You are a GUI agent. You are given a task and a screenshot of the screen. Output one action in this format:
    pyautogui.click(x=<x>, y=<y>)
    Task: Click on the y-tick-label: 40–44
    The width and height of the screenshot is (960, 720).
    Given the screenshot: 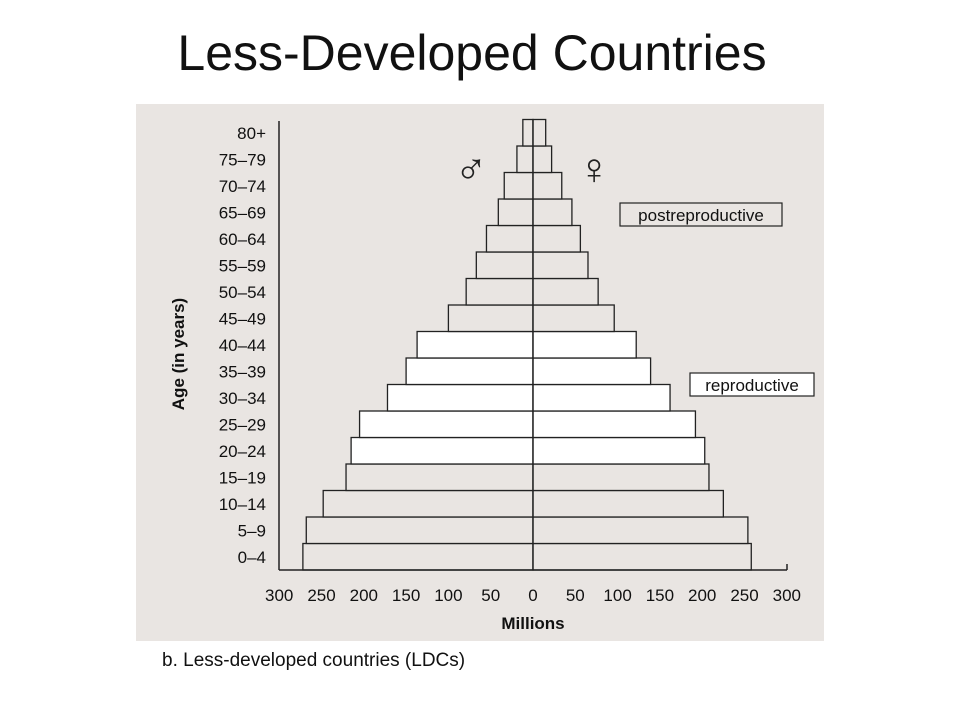 What is the action you would take?
    pyautogui.click(x=242, y=345)
    